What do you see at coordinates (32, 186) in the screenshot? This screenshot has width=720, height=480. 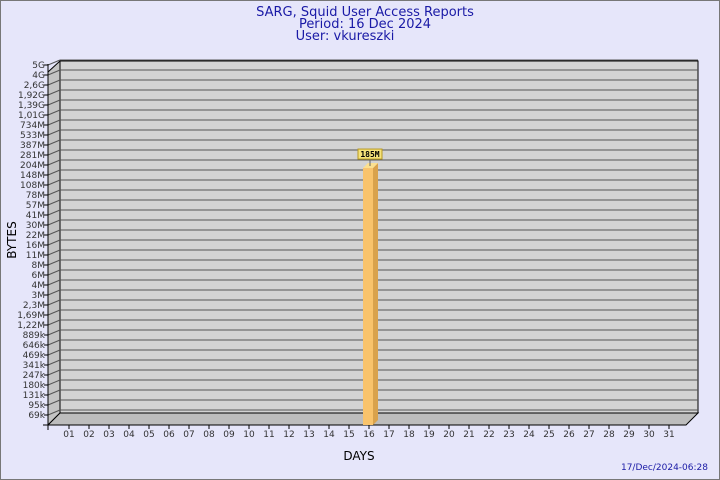 I see `y-tick-label: 108M` at bounding box center [32, 186].